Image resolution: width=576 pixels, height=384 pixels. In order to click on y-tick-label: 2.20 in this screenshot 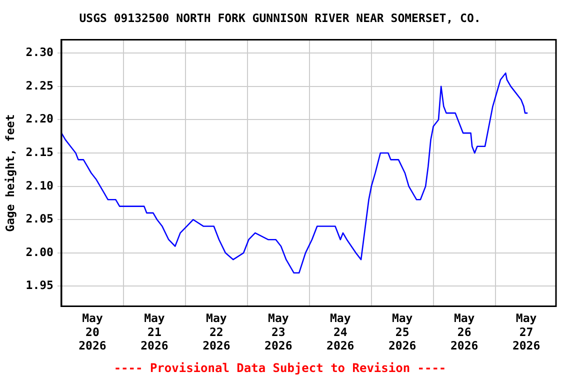, I will do `click(40, 119)`.